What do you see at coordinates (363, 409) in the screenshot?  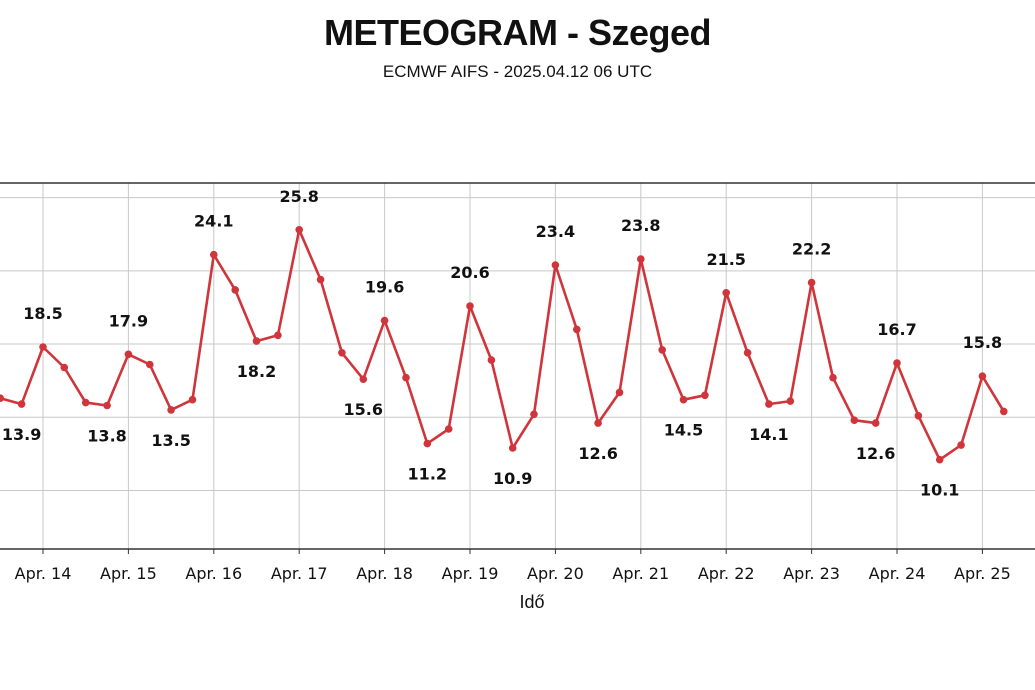 I see `data-label: 15.6` at bounding box center [363, 409].